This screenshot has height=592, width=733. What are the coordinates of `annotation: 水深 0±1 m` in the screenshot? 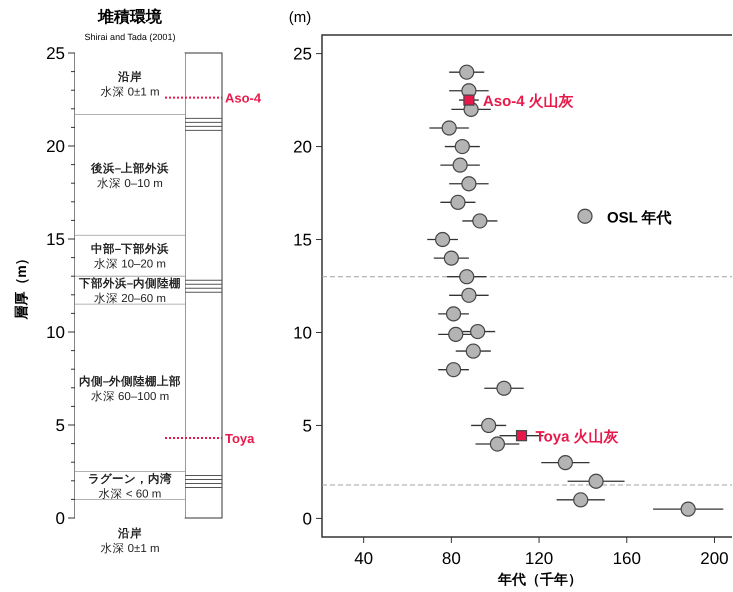 It's located at (130, 92).